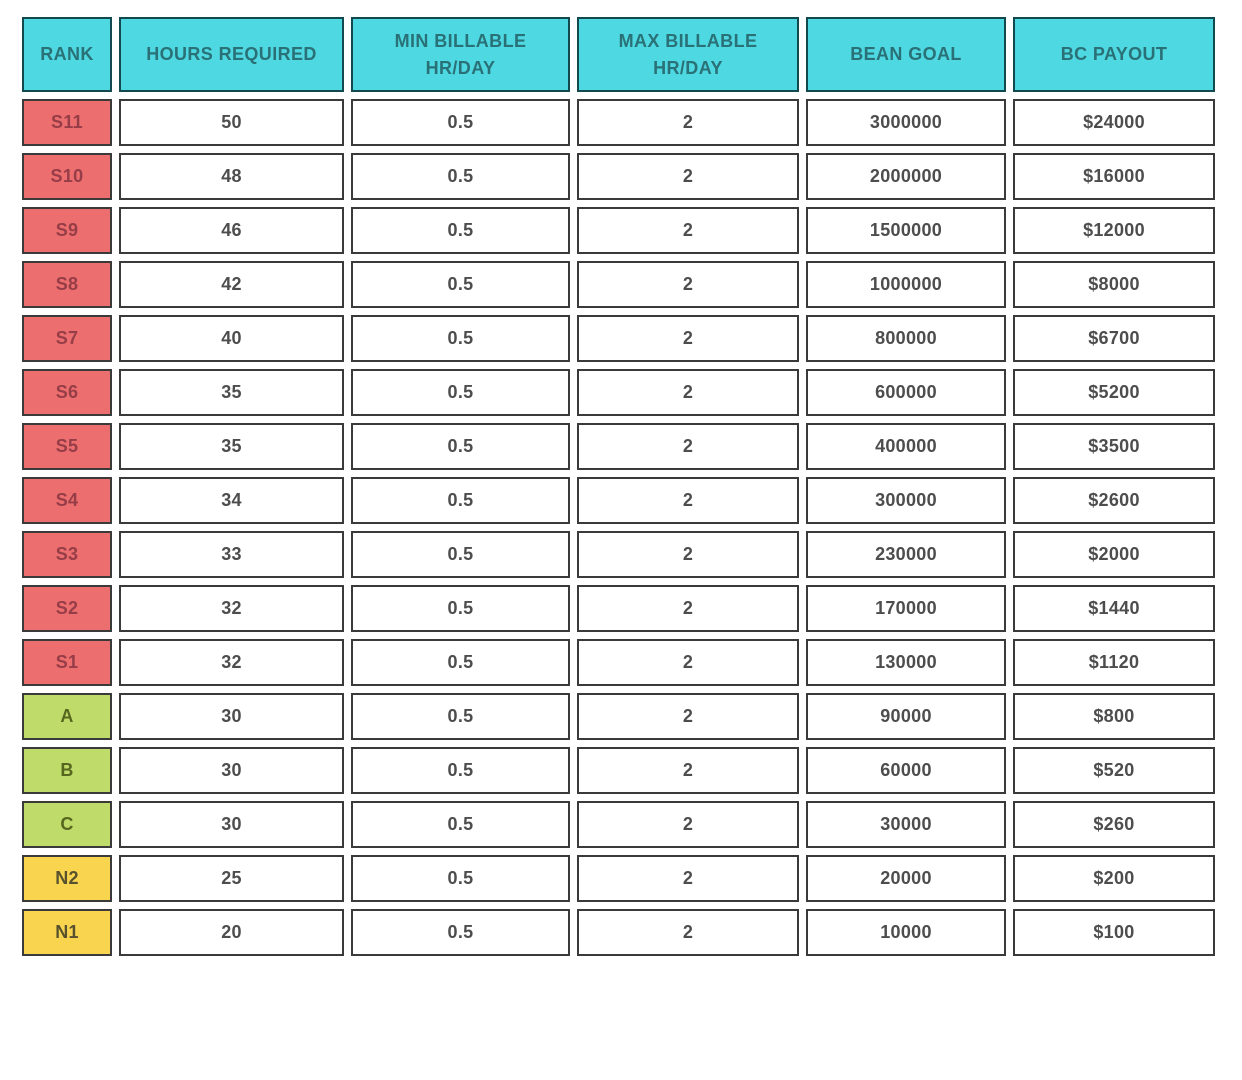 This screenshot has height=1080, width=1242. Describe the element at coordinates (906, 446) in the screenshot. I see `bean-goal-cell: 400000` at that location.